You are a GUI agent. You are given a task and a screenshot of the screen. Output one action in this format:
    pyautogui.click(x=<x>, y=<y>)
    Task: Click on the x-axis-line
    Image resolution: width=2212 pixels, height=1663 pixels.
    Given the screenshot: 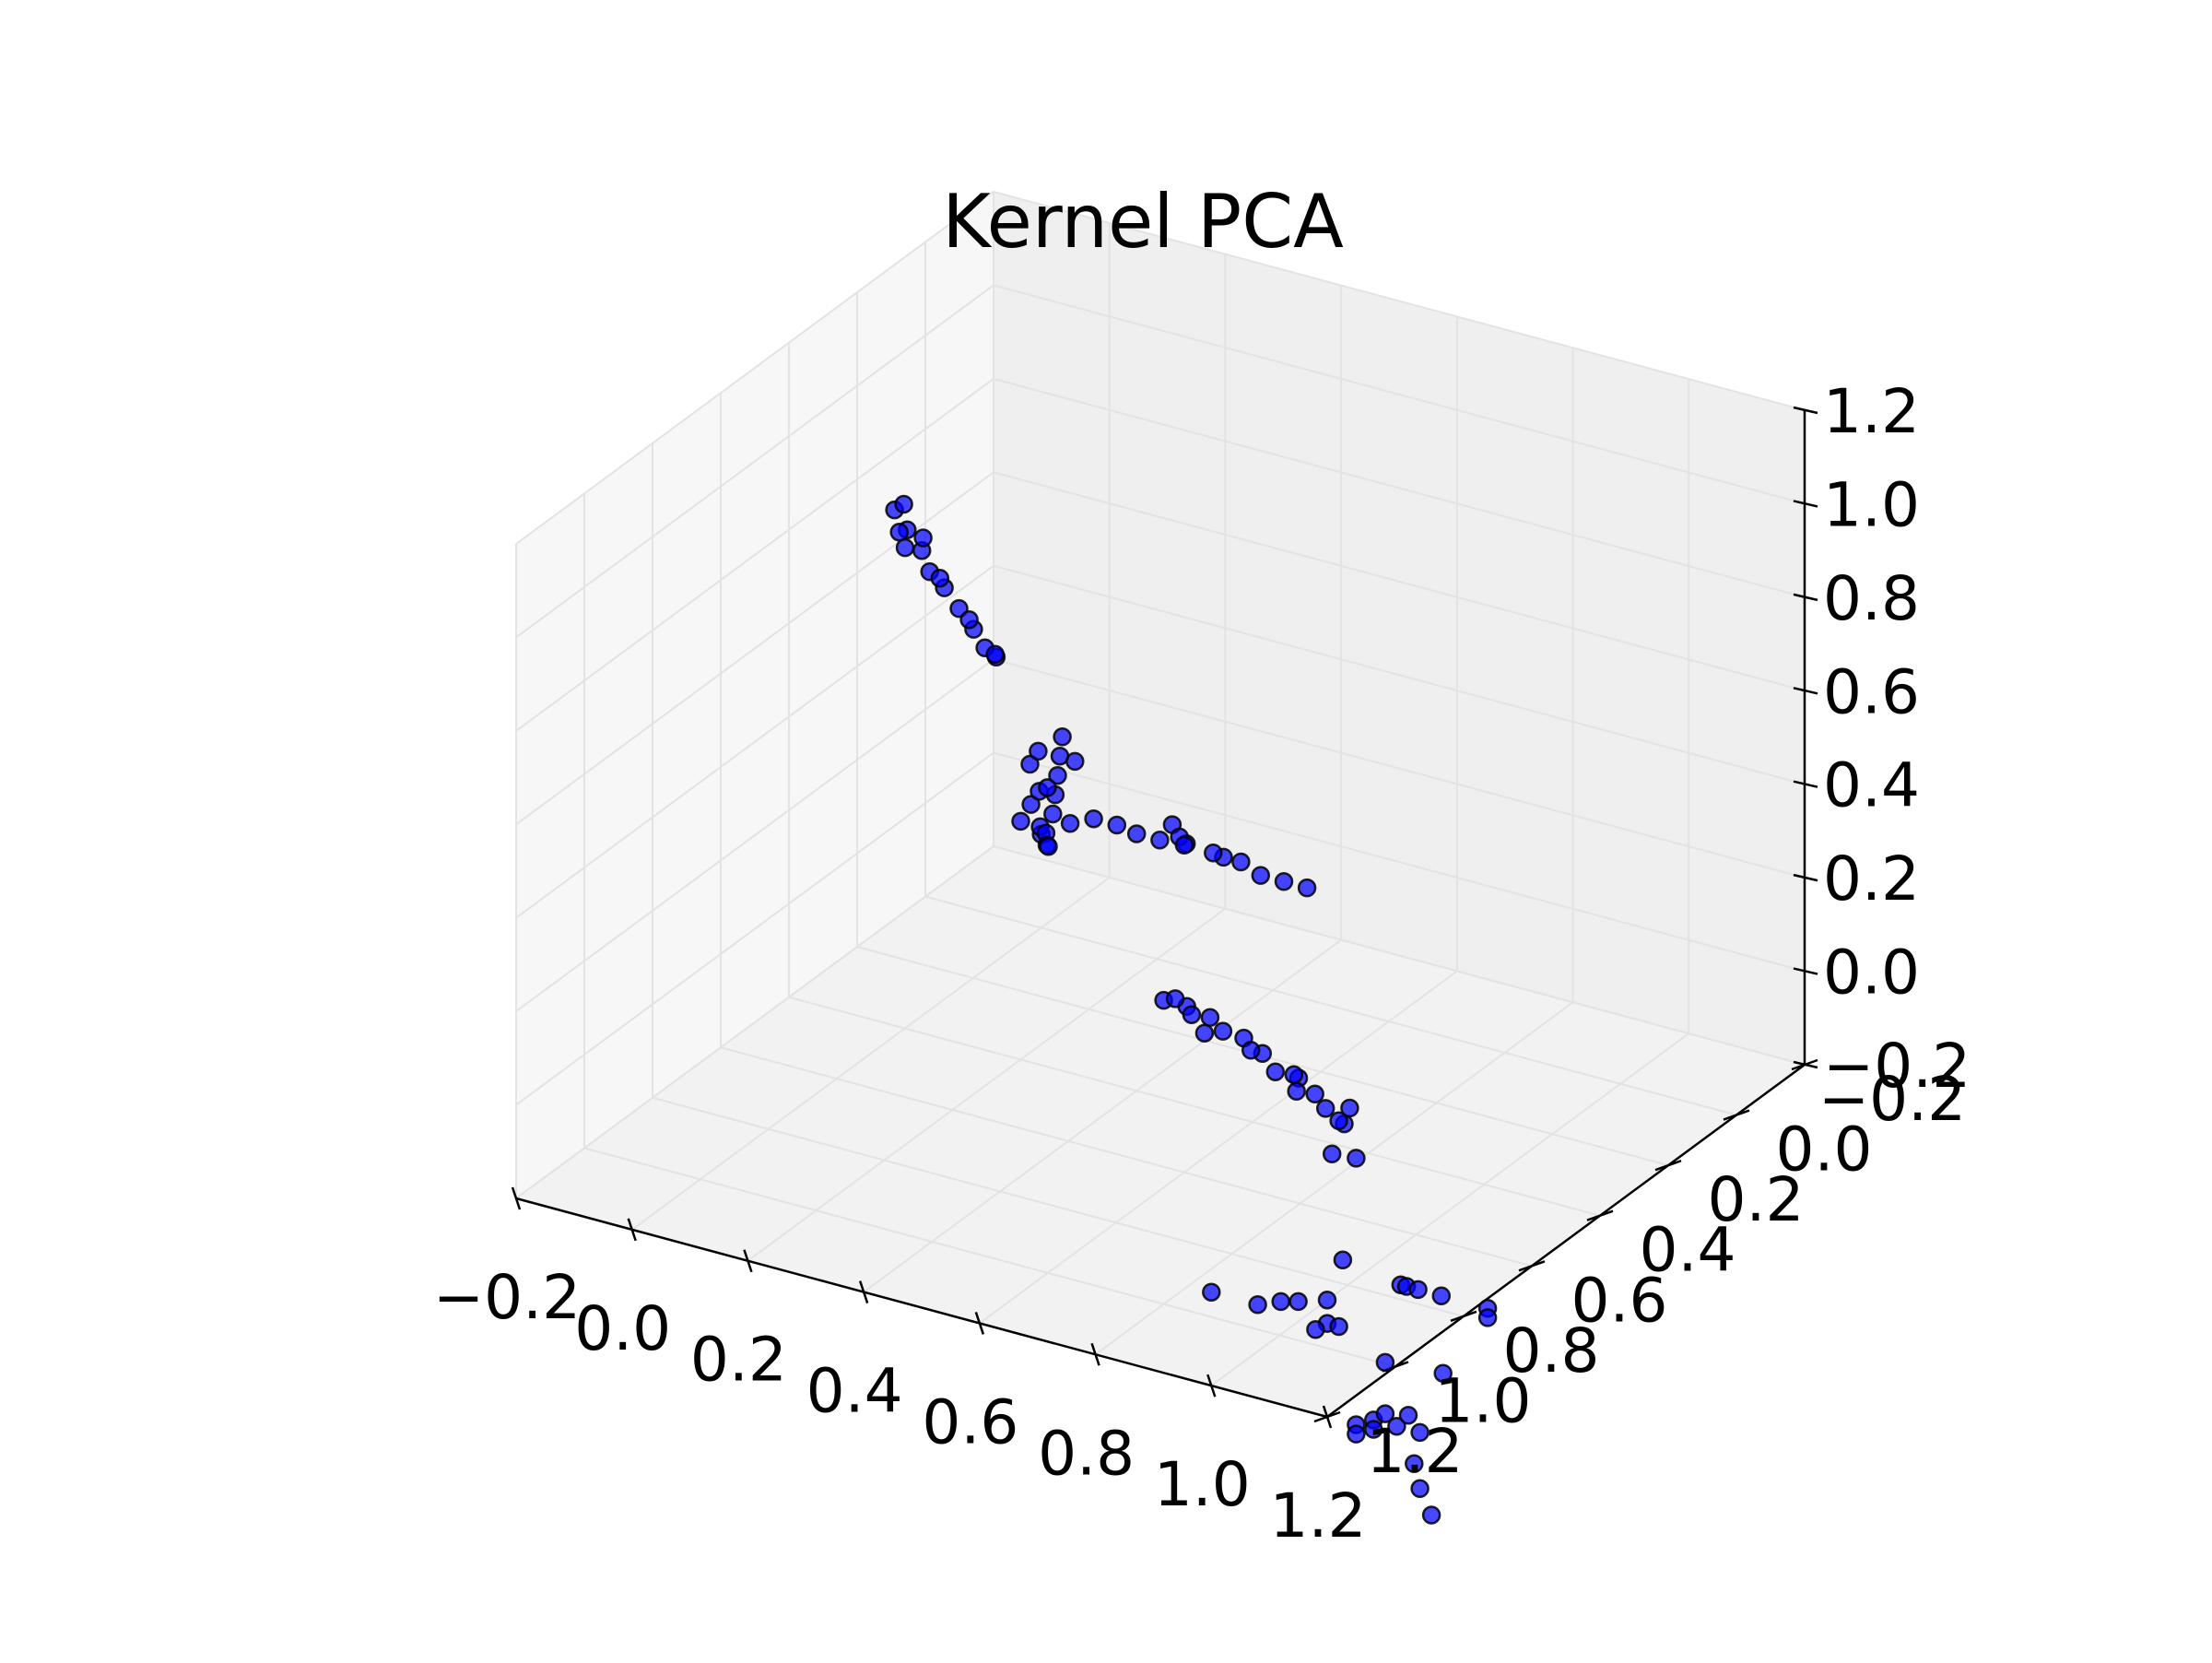 What is the action you would take?
    pyautogui.click(x=921, y=1308)
    